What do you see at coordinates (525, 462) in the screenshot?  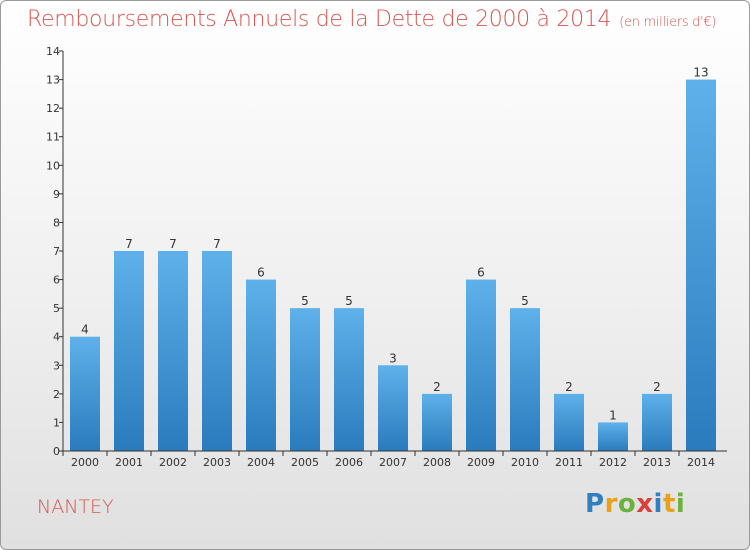 I see `x-tick-label: 2010` at bounding box center [525, 462].